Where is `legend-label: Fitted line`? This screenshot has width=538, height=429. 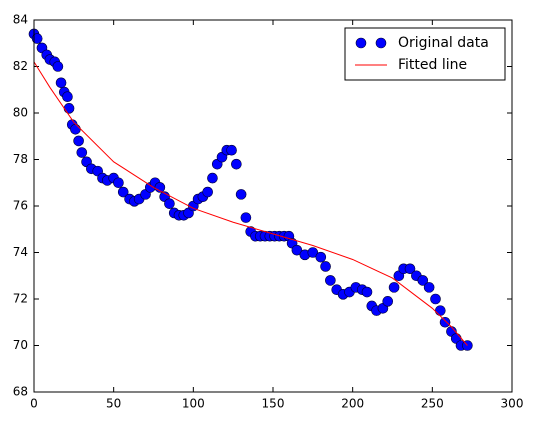 legend-label: Fitted line is located at coordinates (432, 65).